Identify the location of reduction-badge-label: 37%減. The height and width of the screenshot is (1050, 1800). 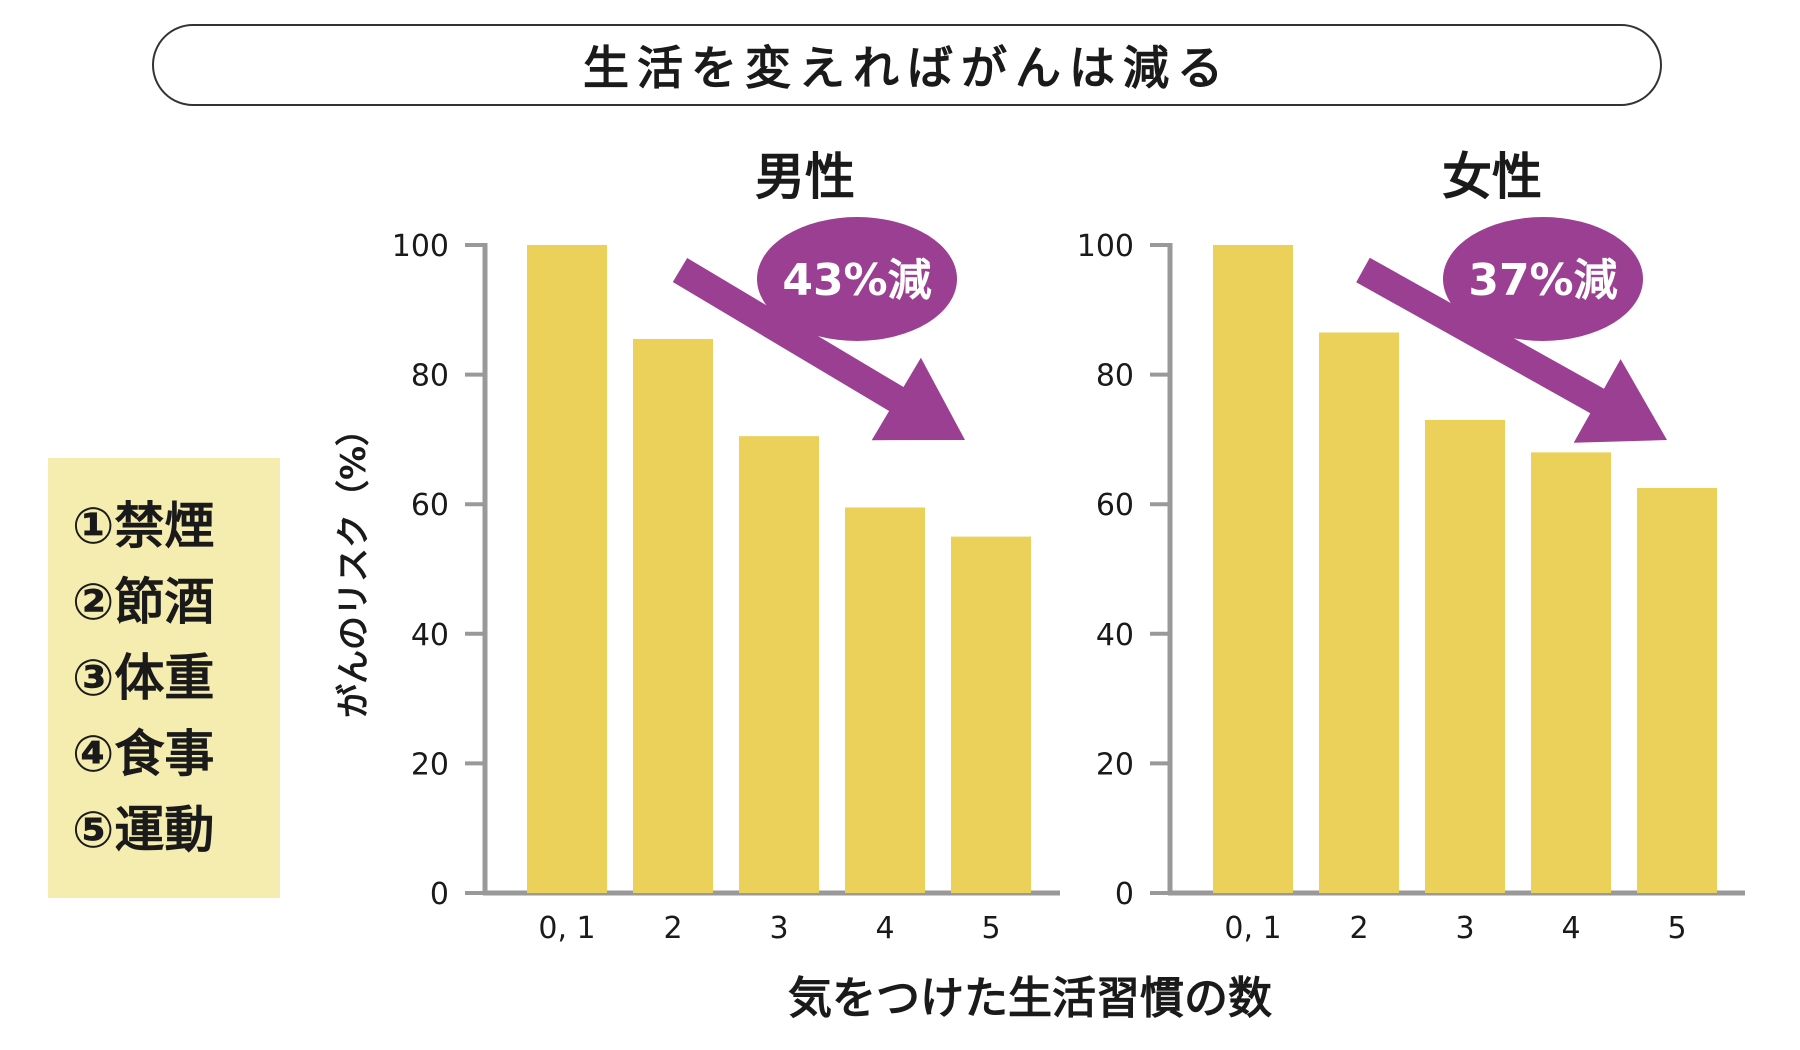
(1542, 280).